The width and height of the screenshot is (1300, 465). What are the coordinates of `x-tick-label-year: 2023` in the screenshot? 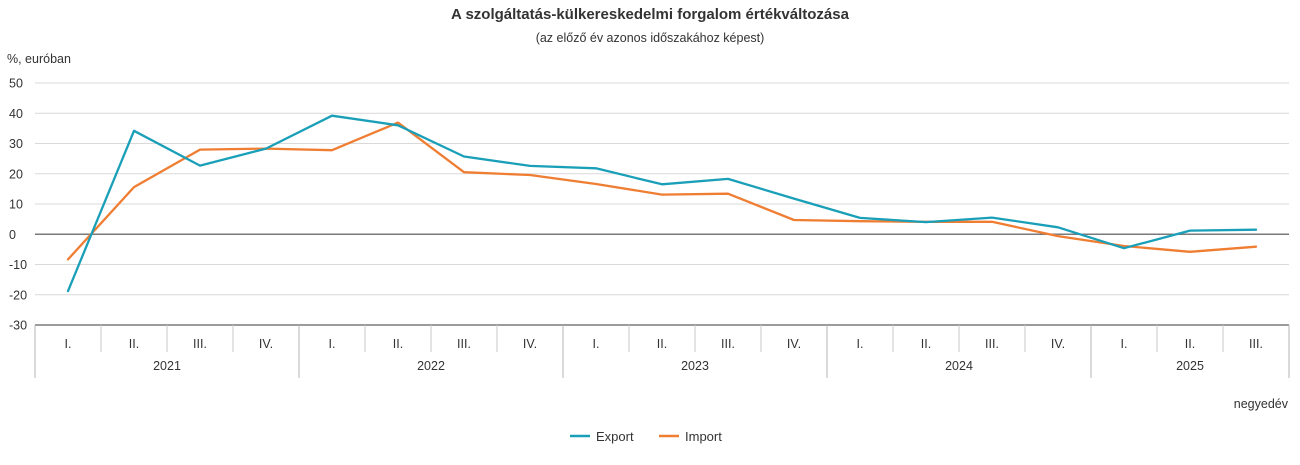 It's located at (695, 366).